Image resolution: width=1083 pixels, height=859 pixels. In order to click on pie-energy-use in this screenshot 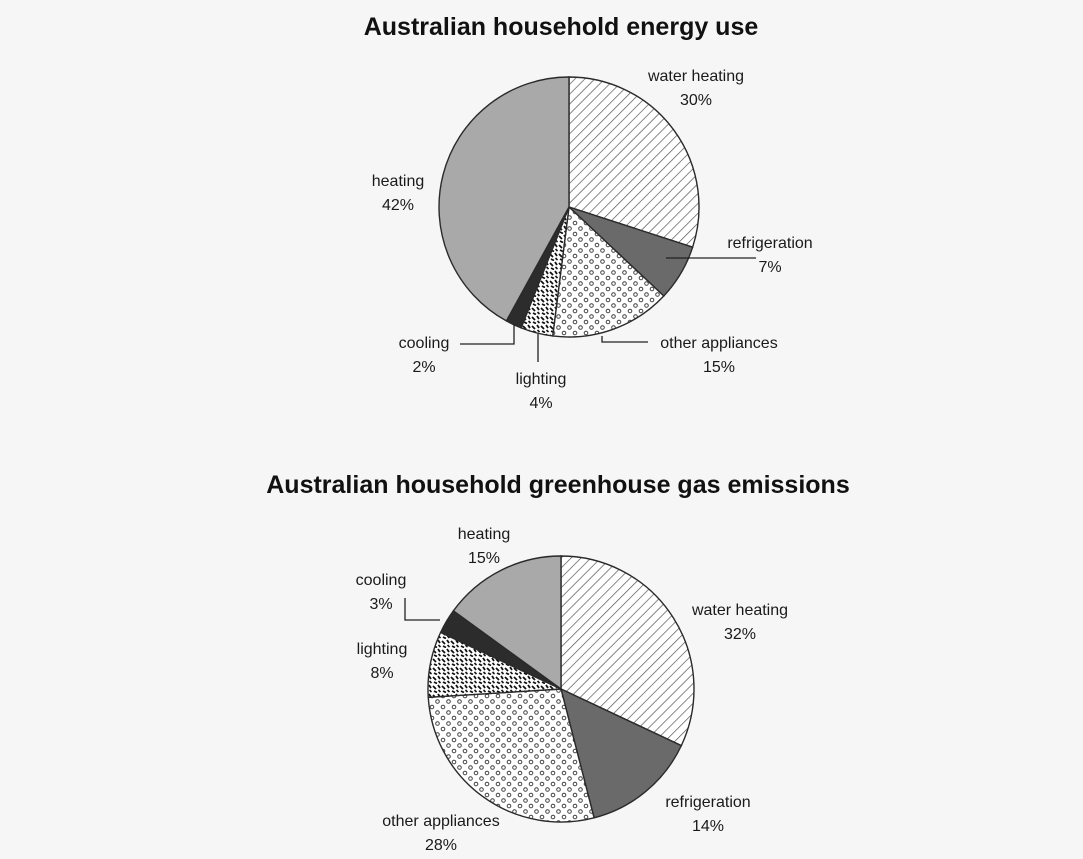, I will do `click(569, 207)`.